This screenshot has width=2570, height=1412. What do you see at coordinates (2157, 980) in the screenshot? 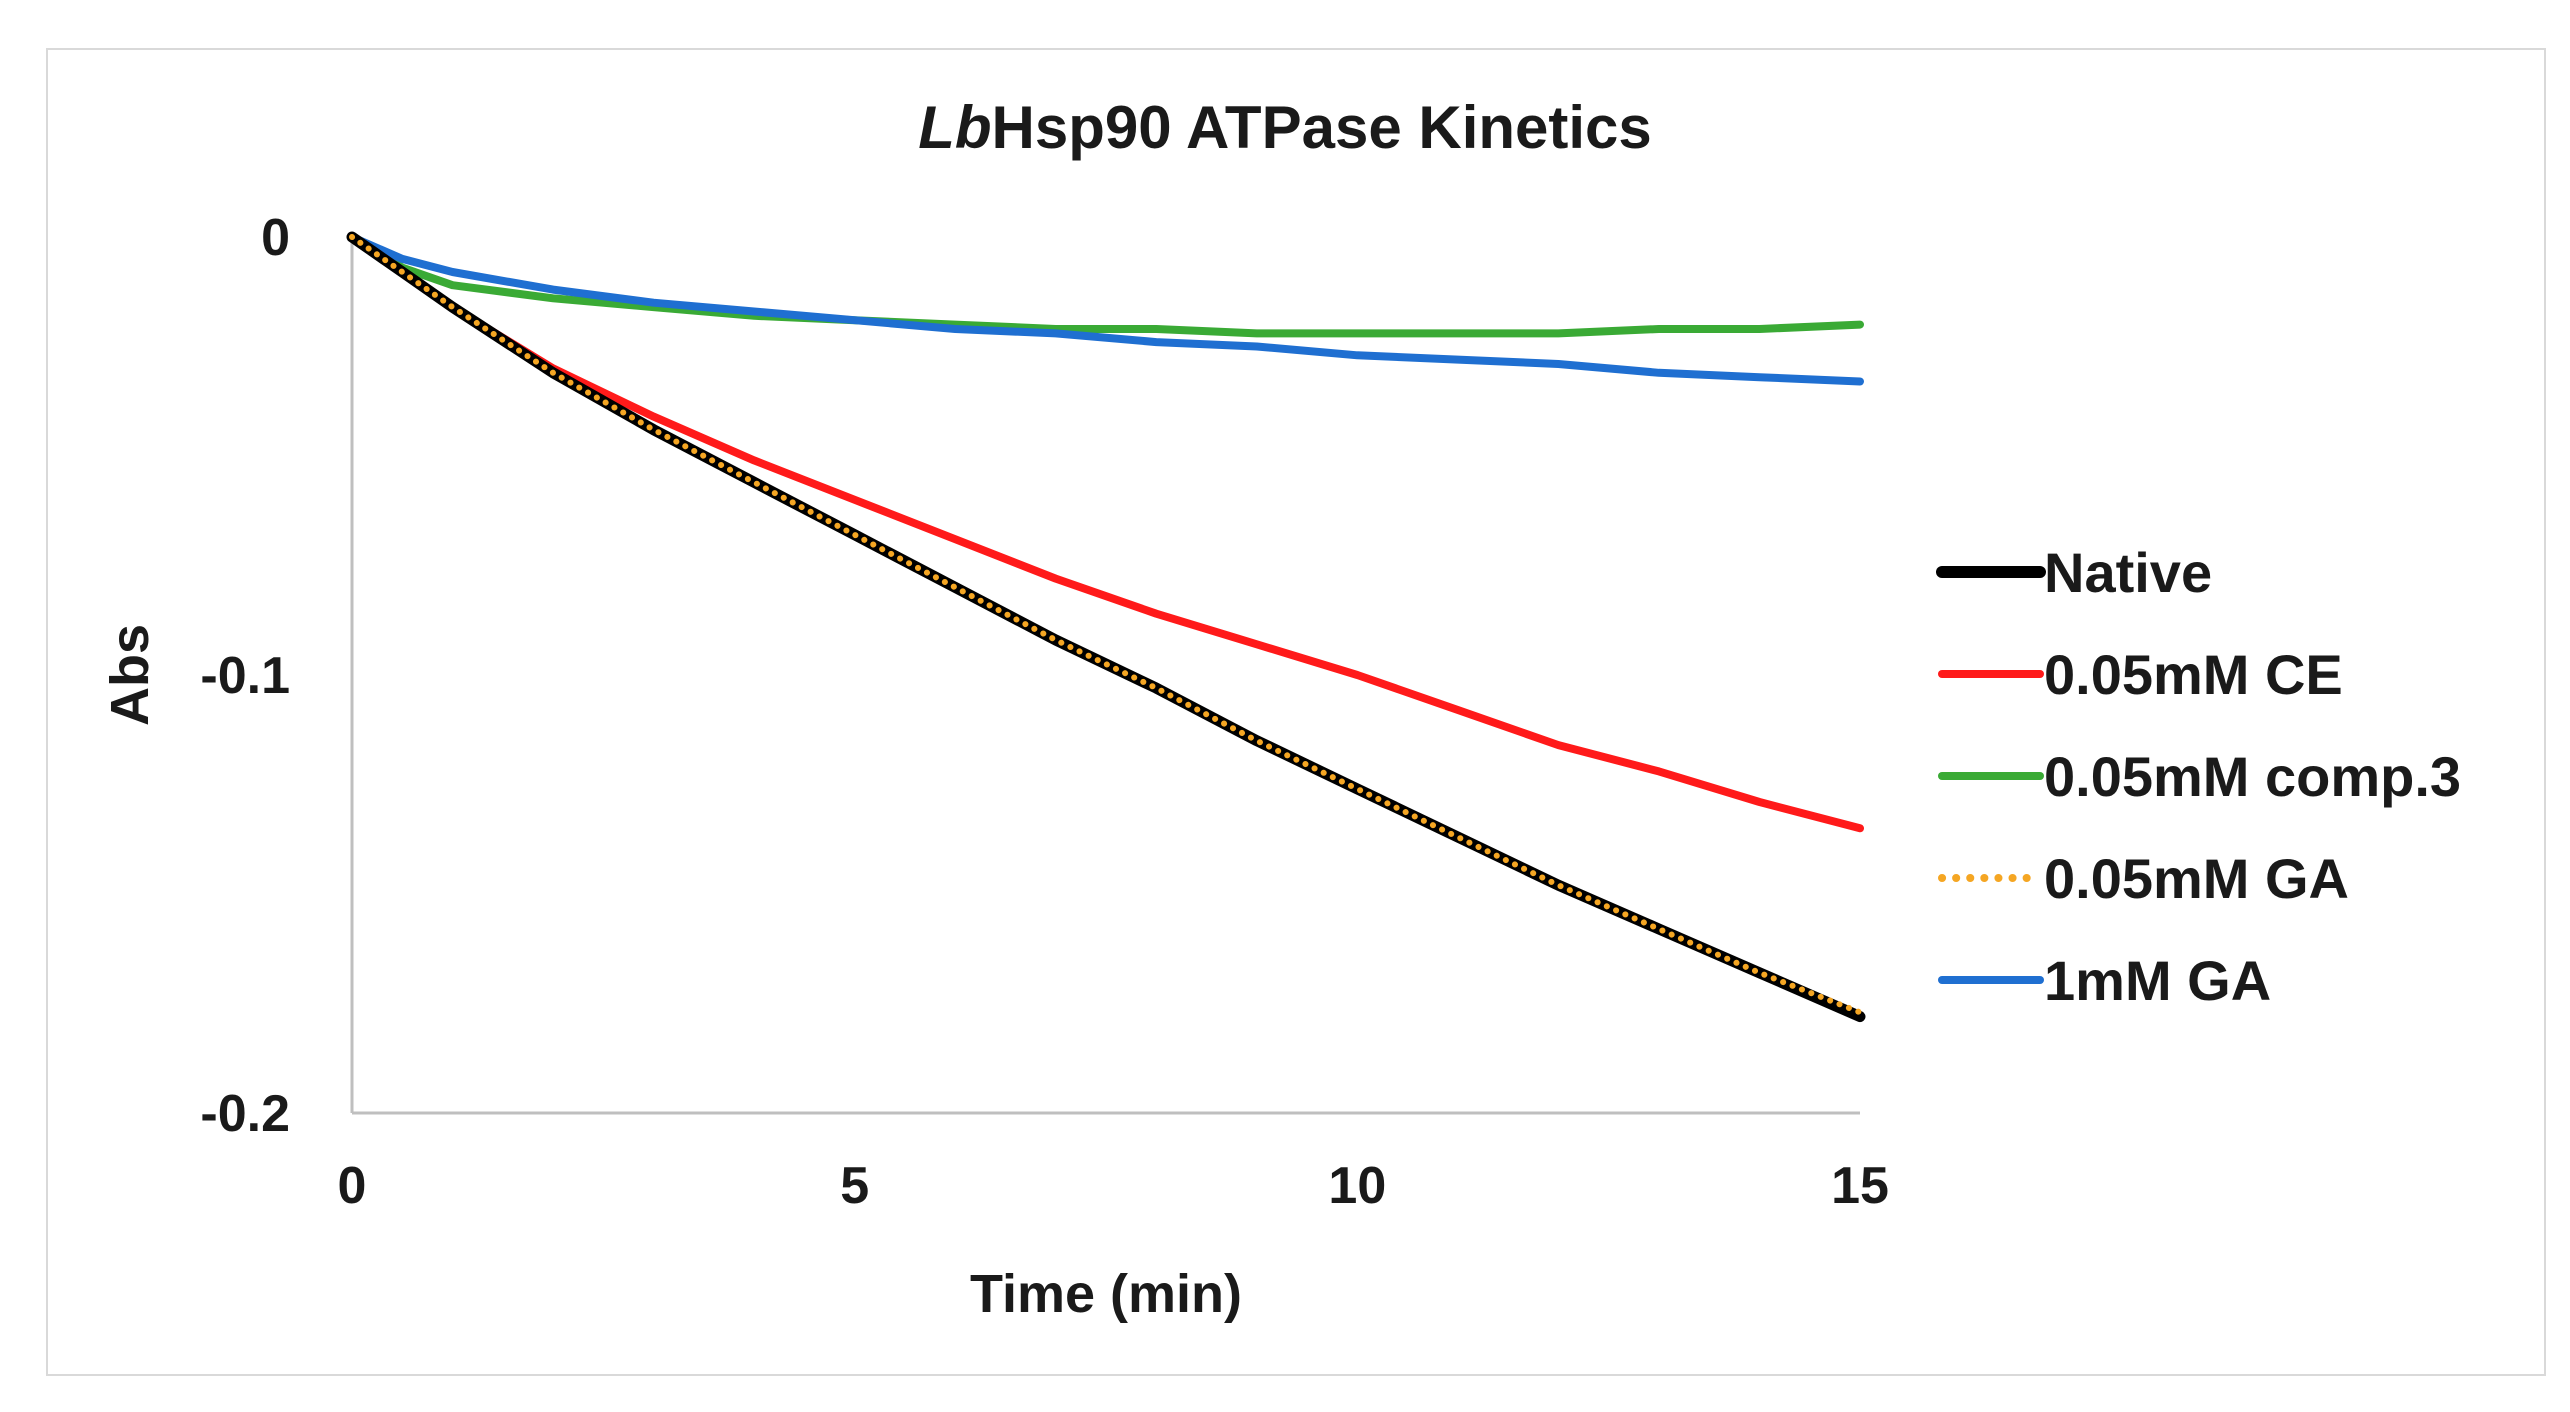
I see `legend-label: 1mM GA` at bounding box center [2157, 980].